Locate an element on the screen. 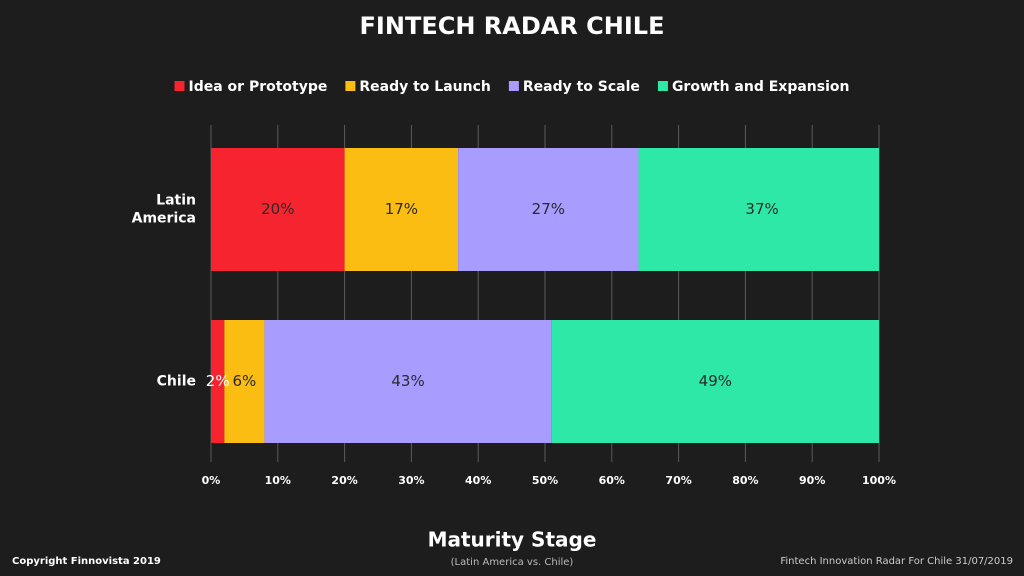 The width and height of the screenshot is (1024, 576). value-label: 17% is located at coordinates (401, 209).